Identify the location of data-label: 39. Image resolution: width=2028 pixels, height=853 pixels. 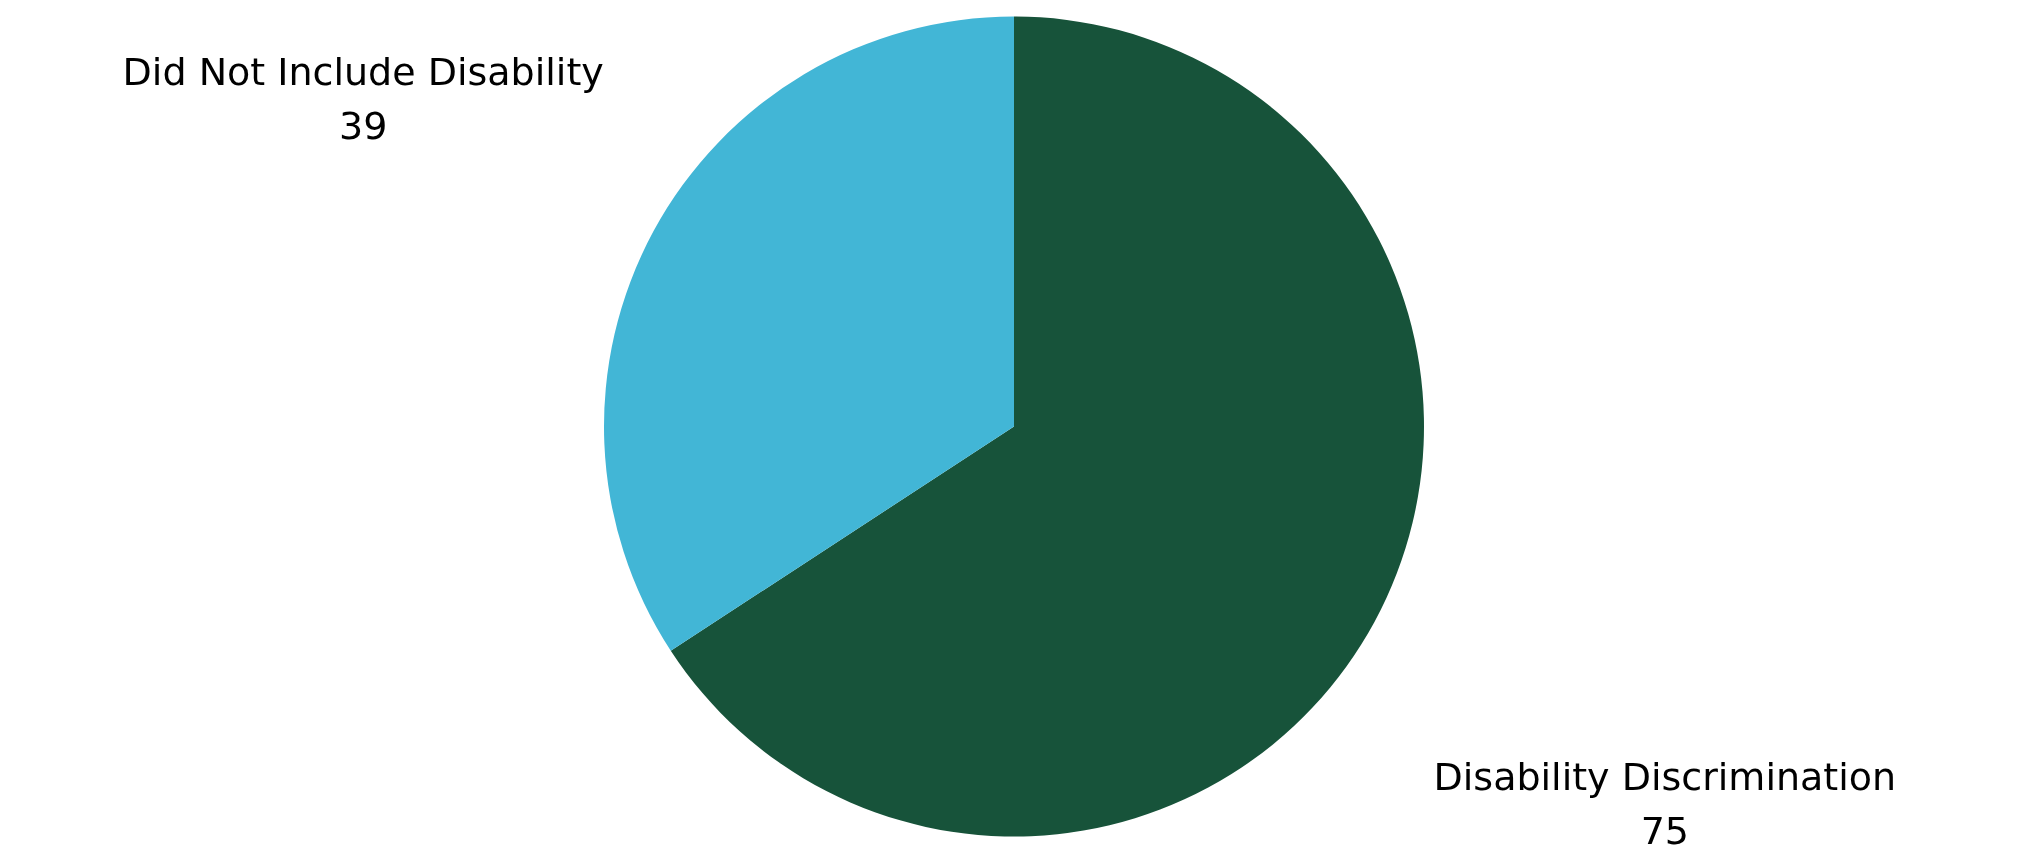
(363, 126).